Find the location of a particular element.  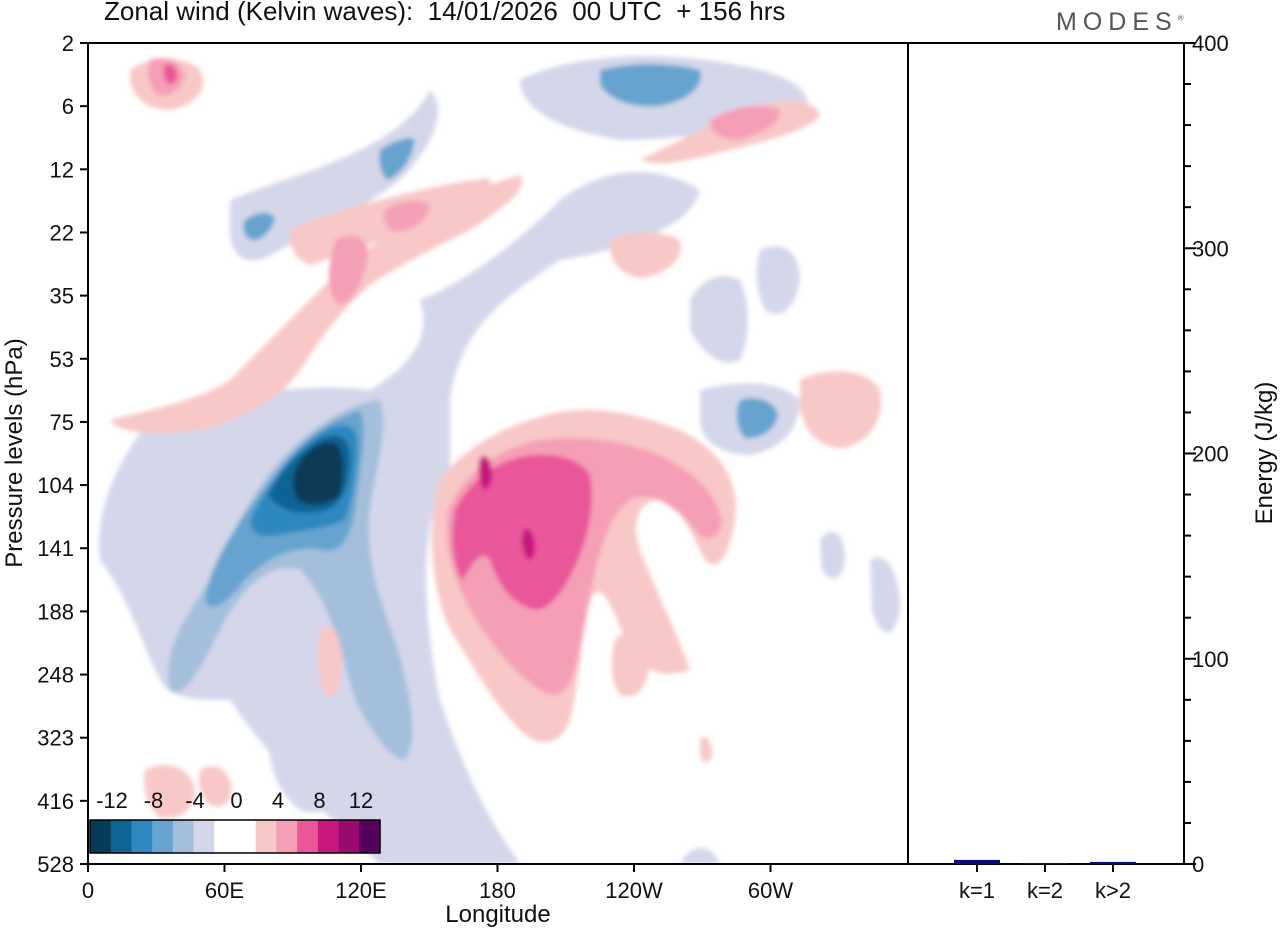

x-tick-label: 60W is located at coordinates (770, 890).